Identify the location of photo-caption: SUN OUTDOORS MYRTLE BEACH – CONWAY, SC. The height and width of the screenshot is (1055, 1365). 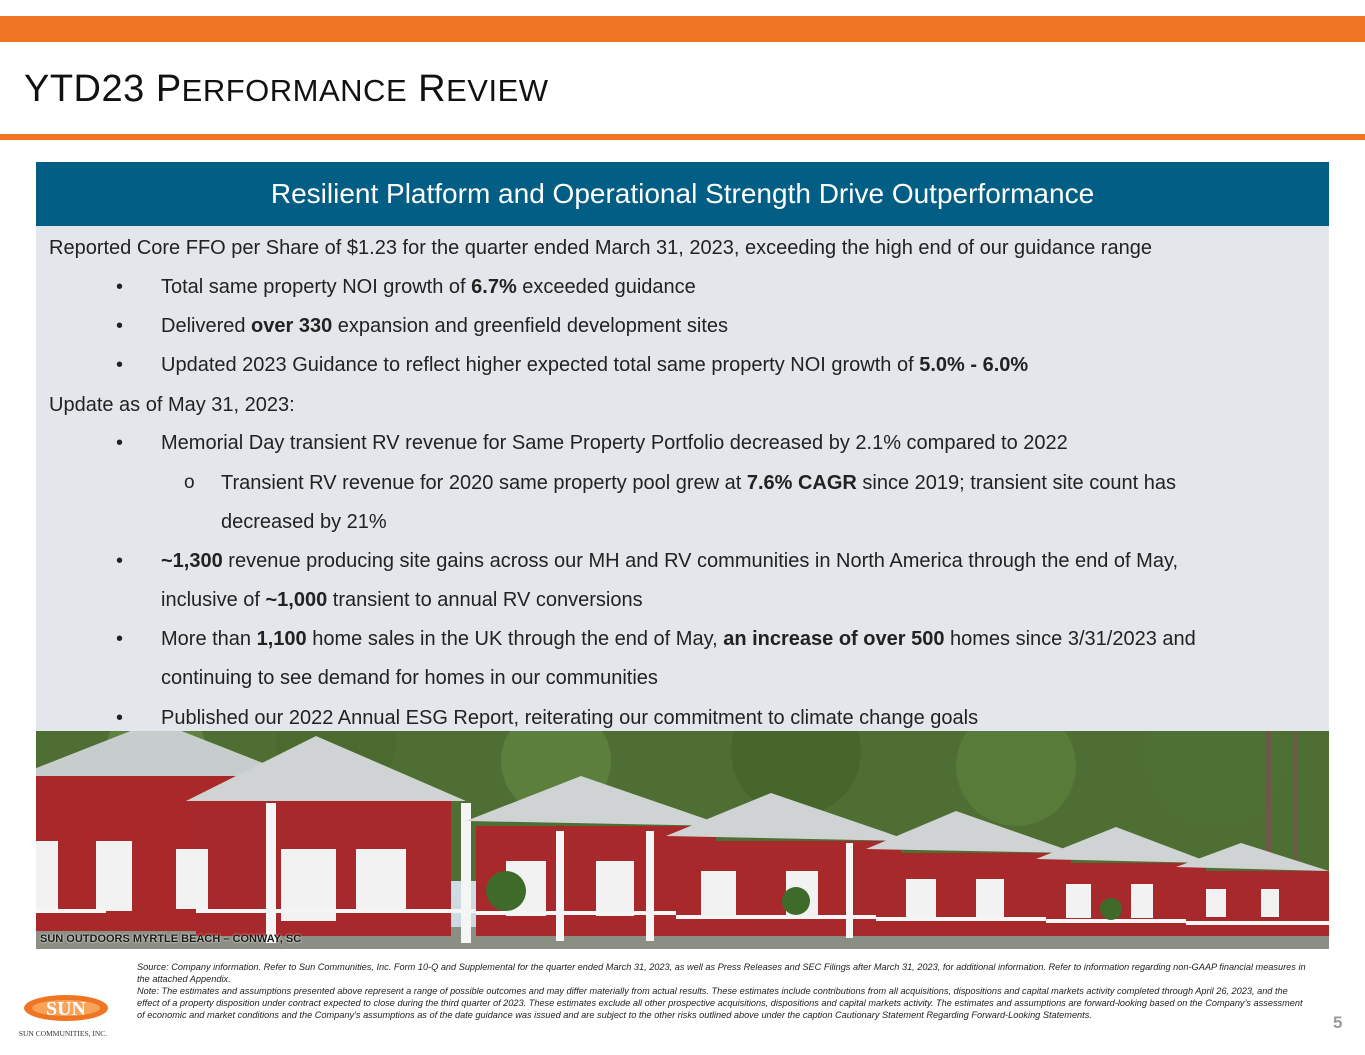
(171, 939).